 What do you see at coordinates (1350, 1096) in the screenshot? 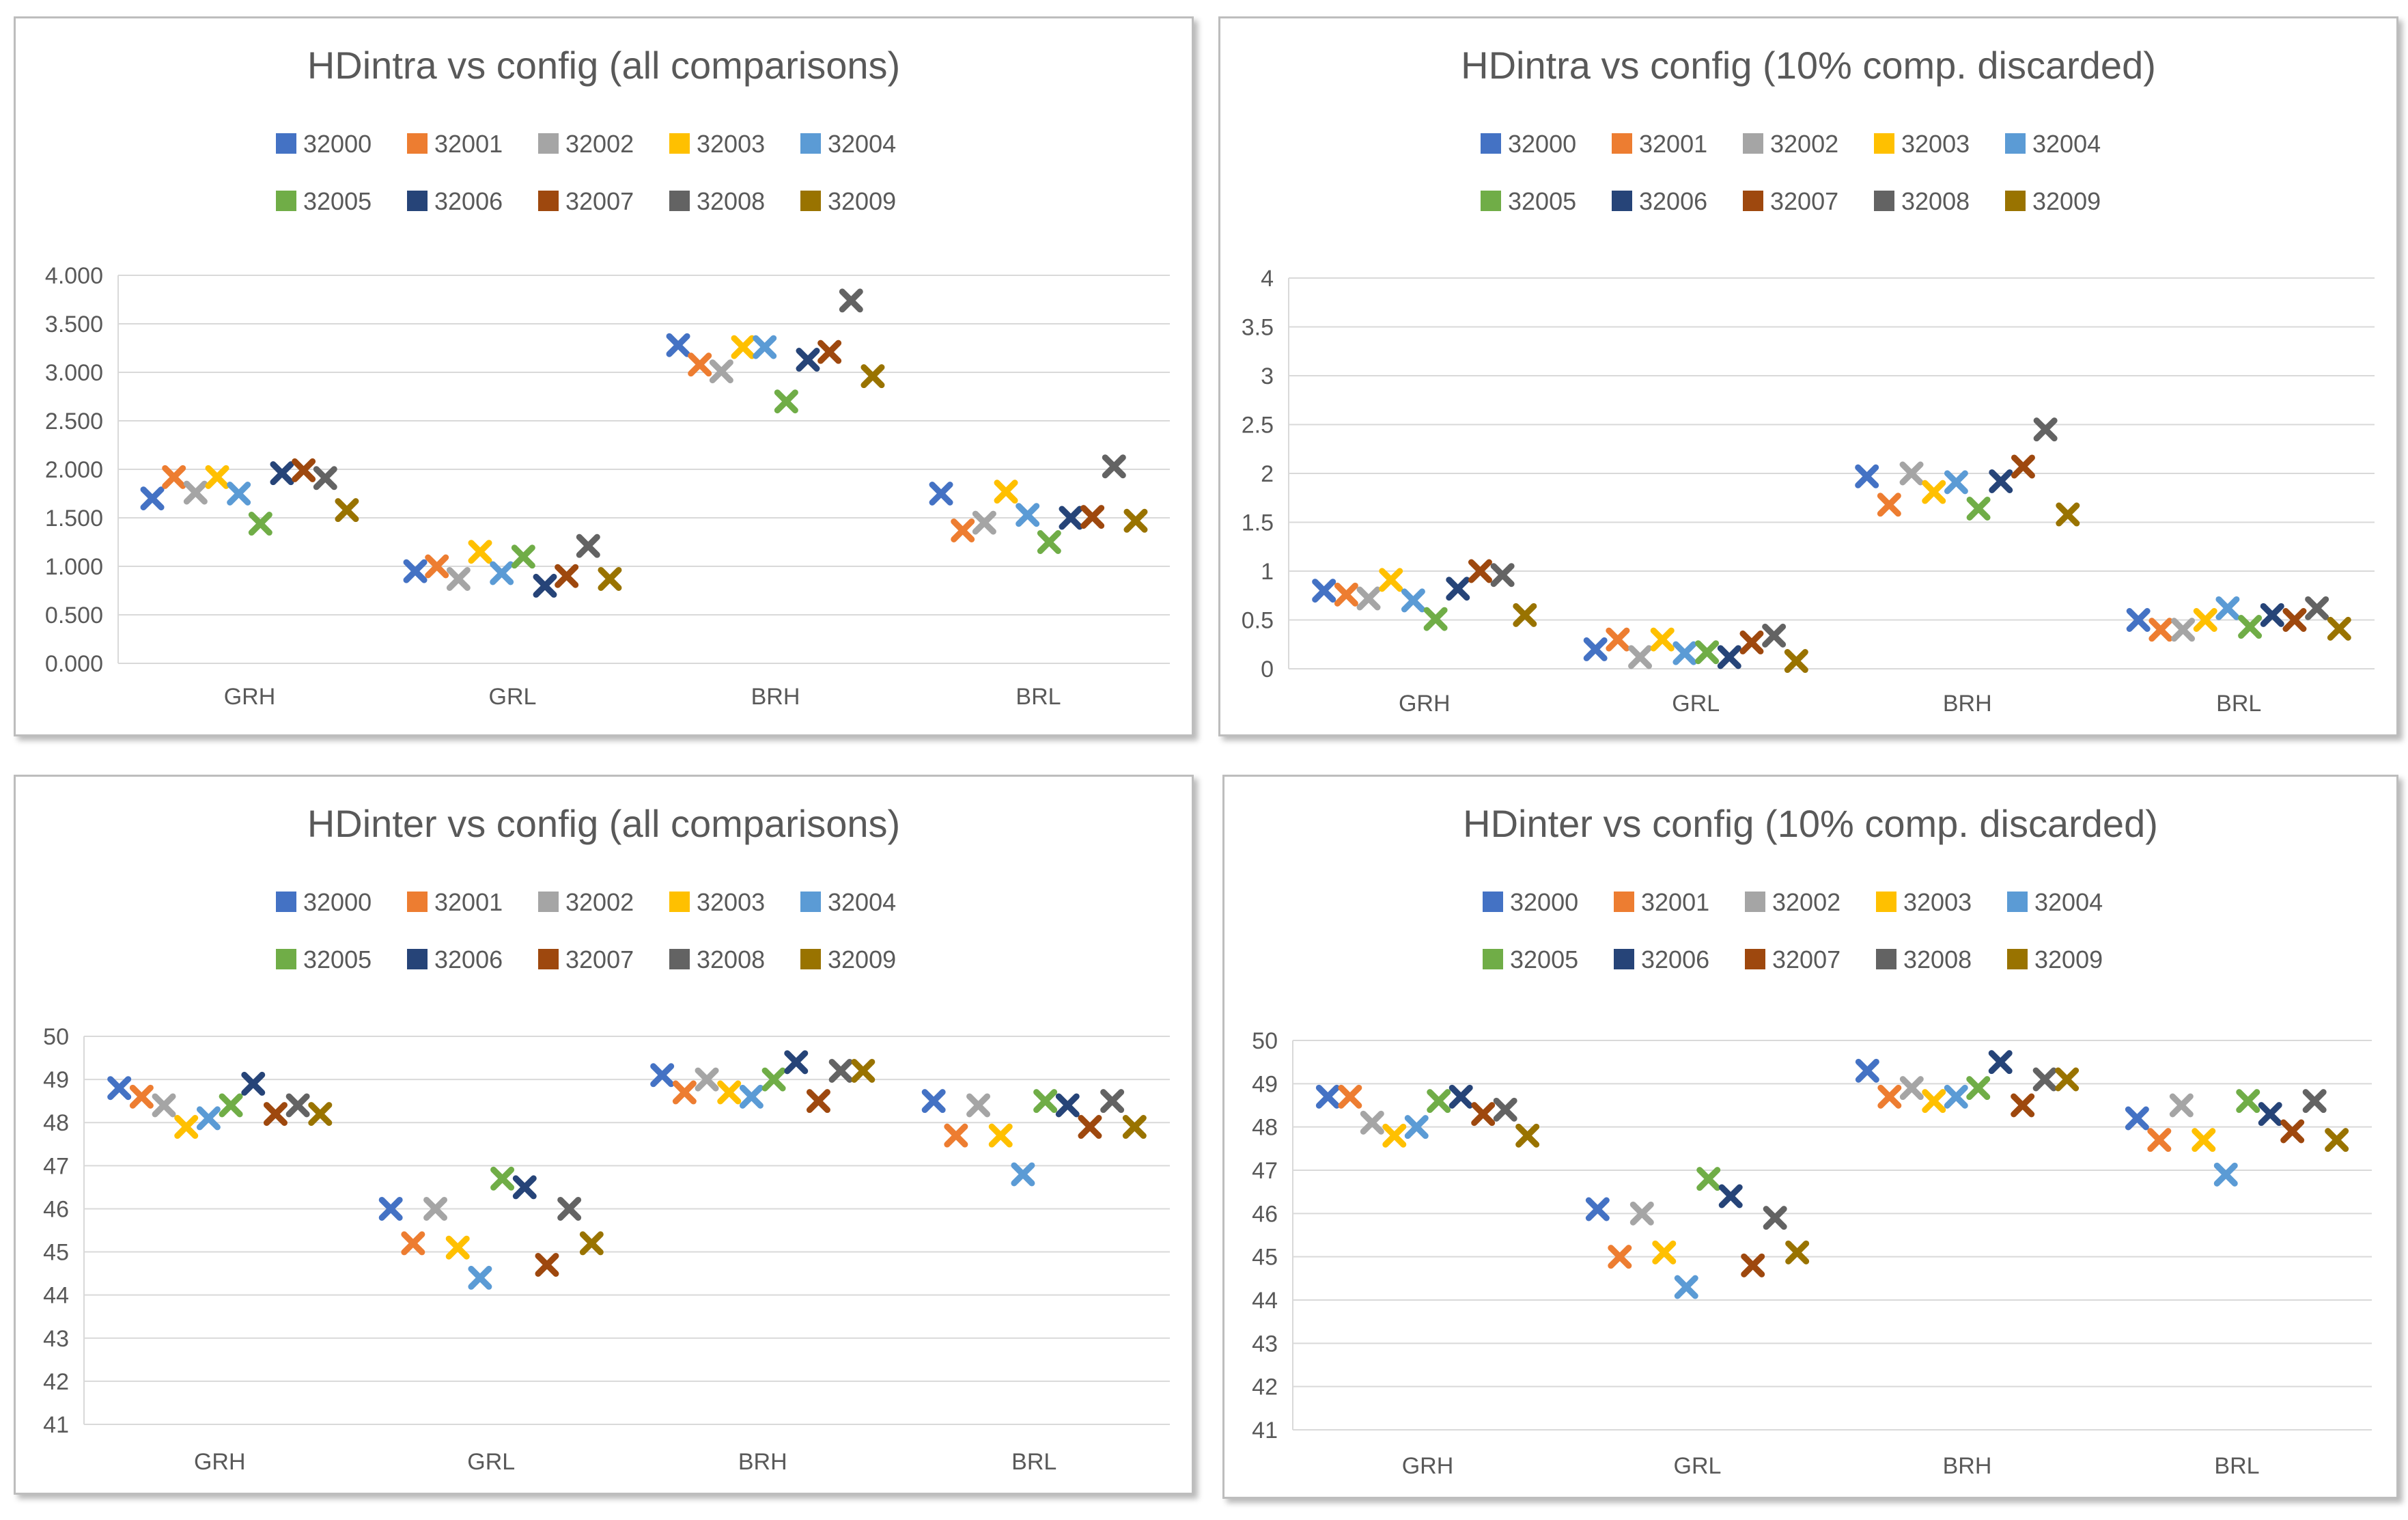
I see `marker-32001-GRH` at bounding box center [1350, 1096].